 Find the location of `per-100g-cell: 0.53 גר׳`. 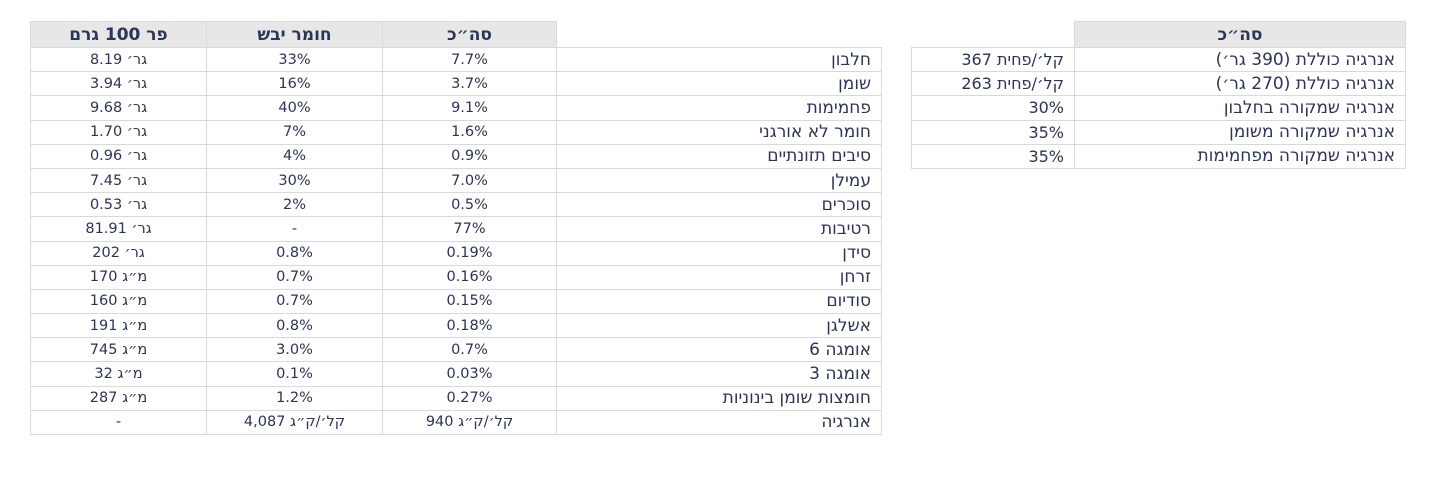

per-100g-cell: 0.53 גר׳ is located at coordinates (118, 205).